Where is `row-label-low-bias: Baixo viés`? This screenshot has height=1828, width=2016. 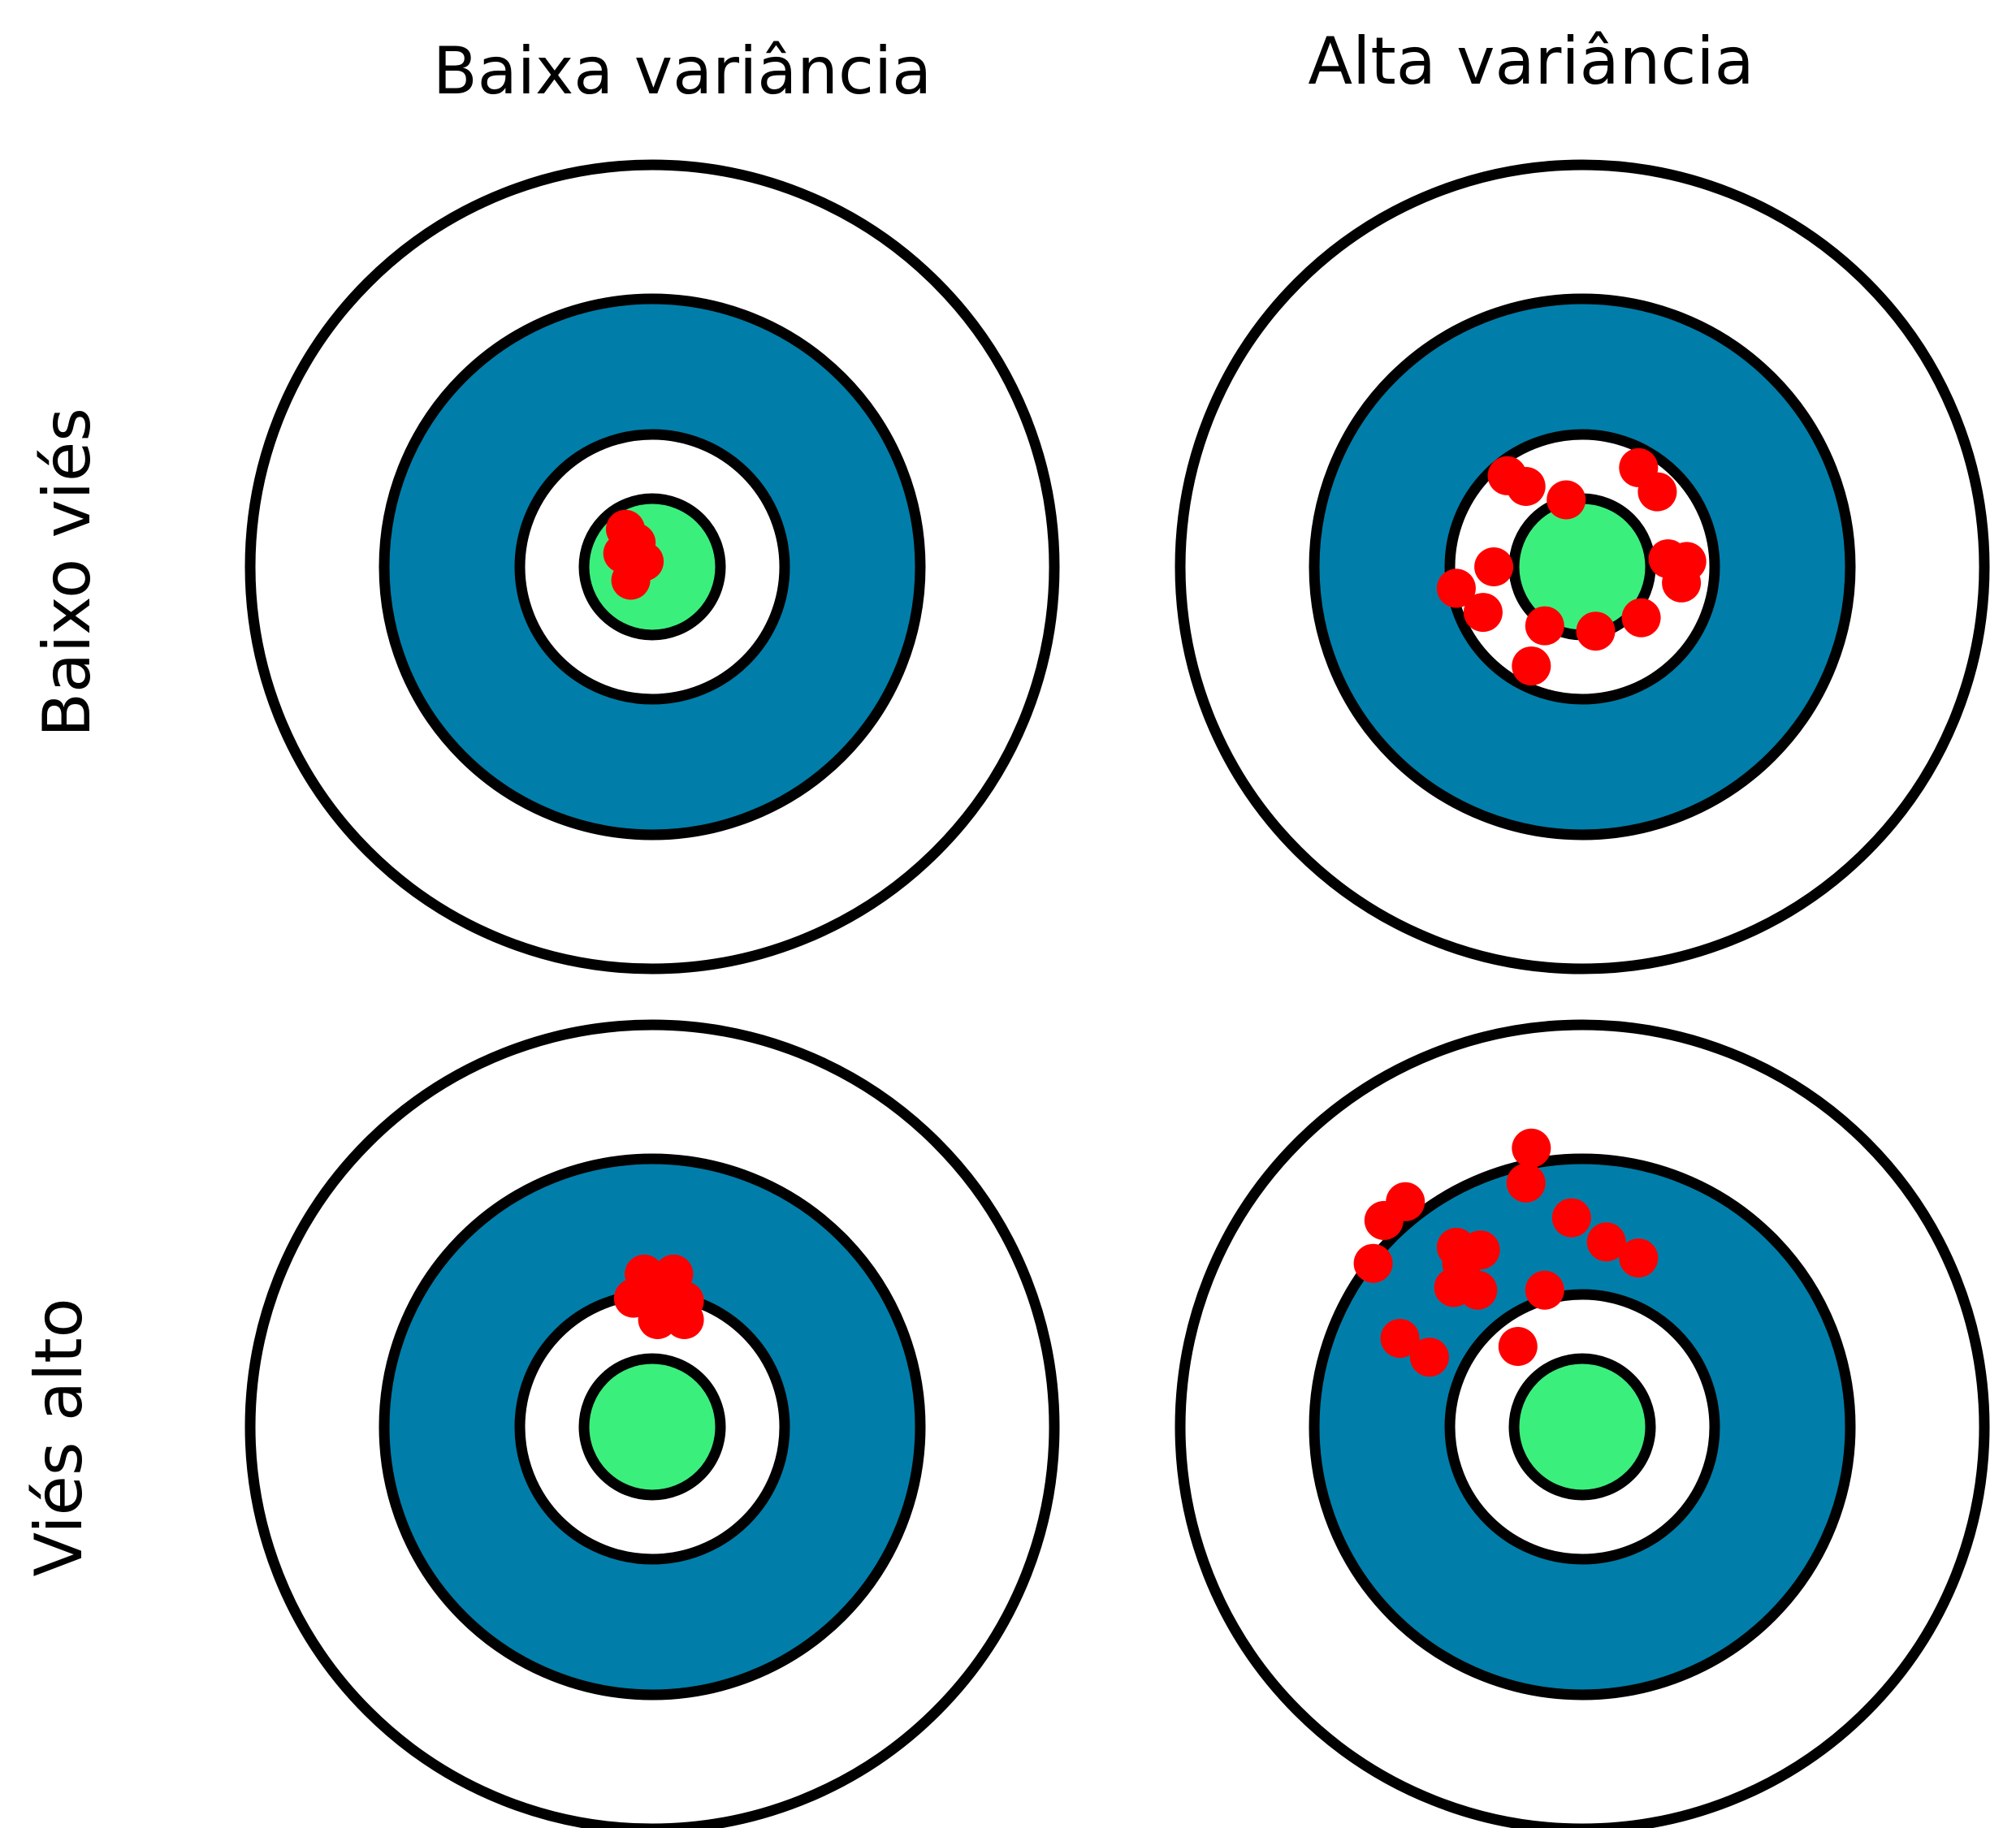
row-label-low-bias: Baixo viés is located at coordinates (67, 572).